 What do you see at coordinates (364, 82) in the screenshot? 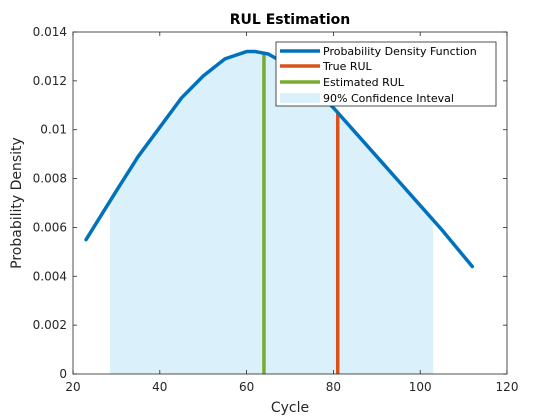
I see `legend-label-estimated-rul: Estimated RUL` at bounding box center [364, 82].